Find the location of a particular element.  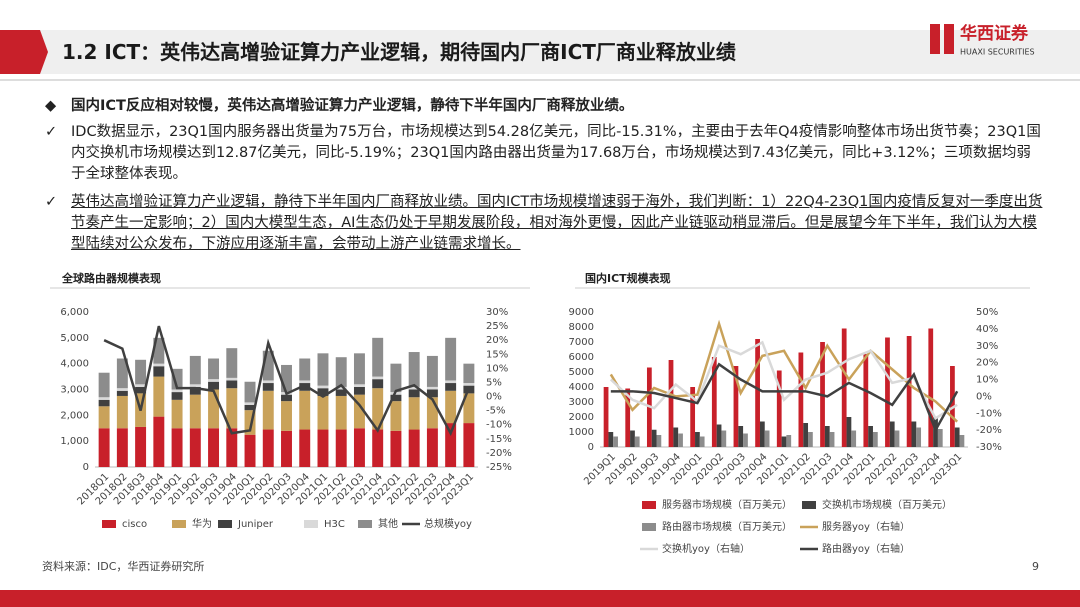

legend-label: 服务器市场规模（百万美元） is located at coordinates (727, 504).